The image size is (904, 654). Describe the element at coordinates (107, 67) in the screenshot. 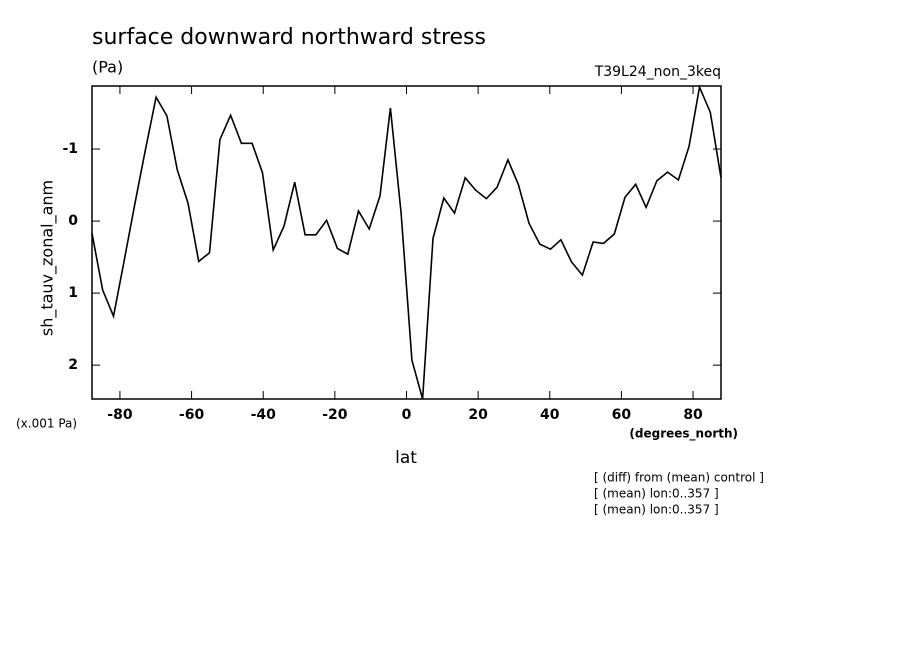

I see `units: (Pa)` at that location.